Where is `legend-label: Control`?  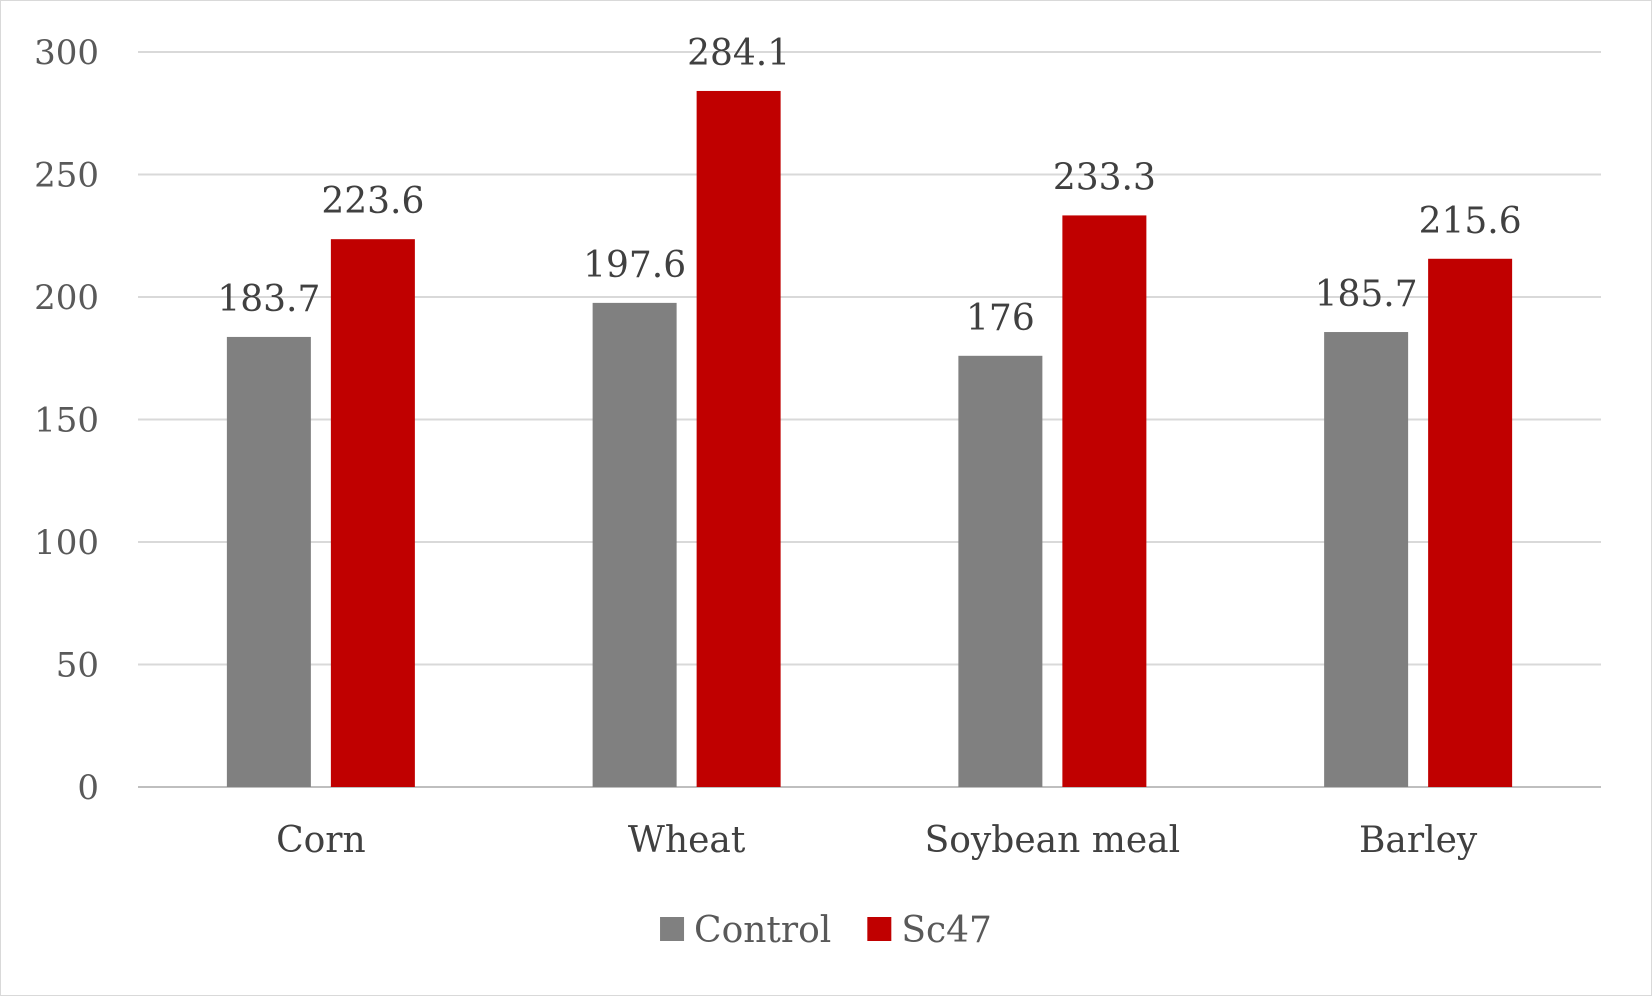
legend-label: Control is located at coordinates (762, 930).